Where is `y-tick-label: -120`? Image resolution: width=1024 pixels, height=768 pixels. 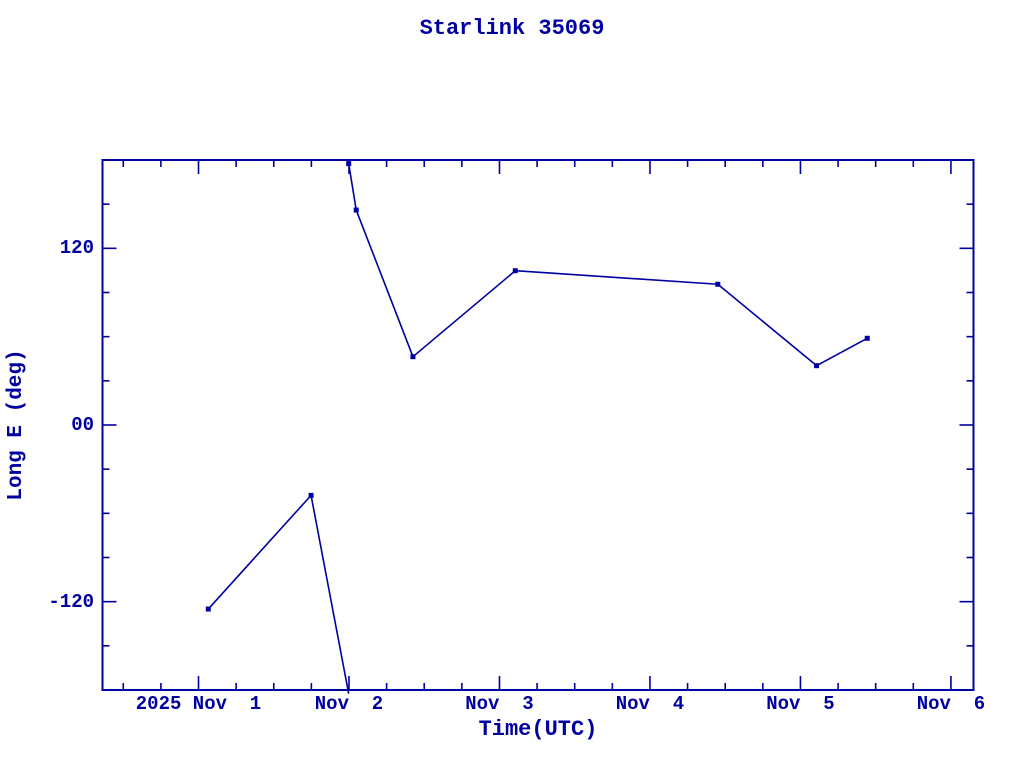 y-tick-label: -120 is located at coordinates (71, 601).